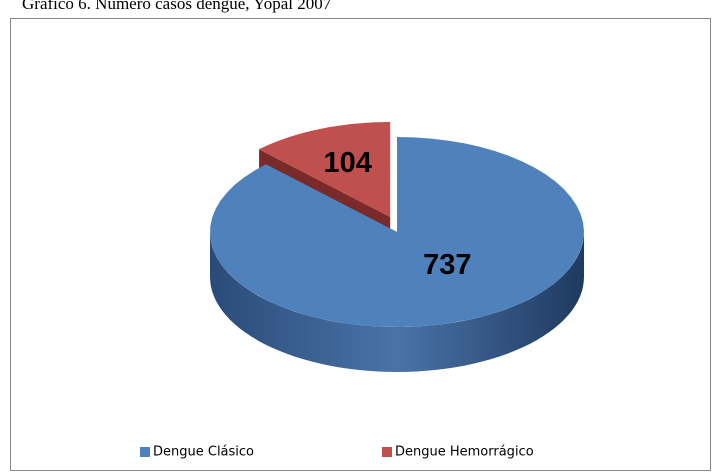  I want to click on data-label: 737, so click(447, 265).